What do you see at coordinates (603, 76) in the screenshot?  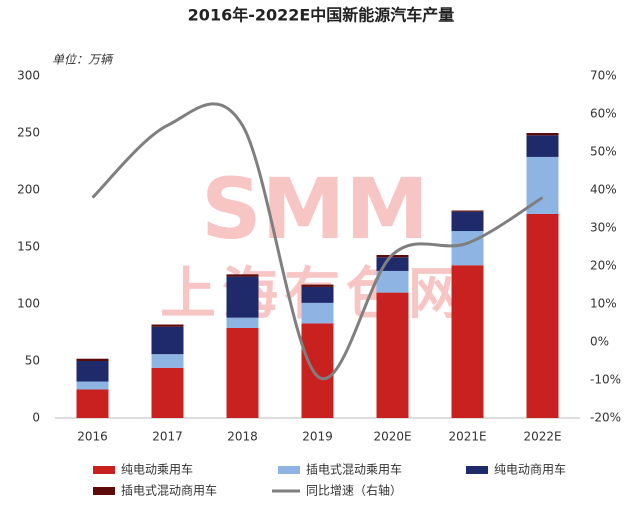 I see `y2-tick-label: 70%` at bounding box center [603, 76].